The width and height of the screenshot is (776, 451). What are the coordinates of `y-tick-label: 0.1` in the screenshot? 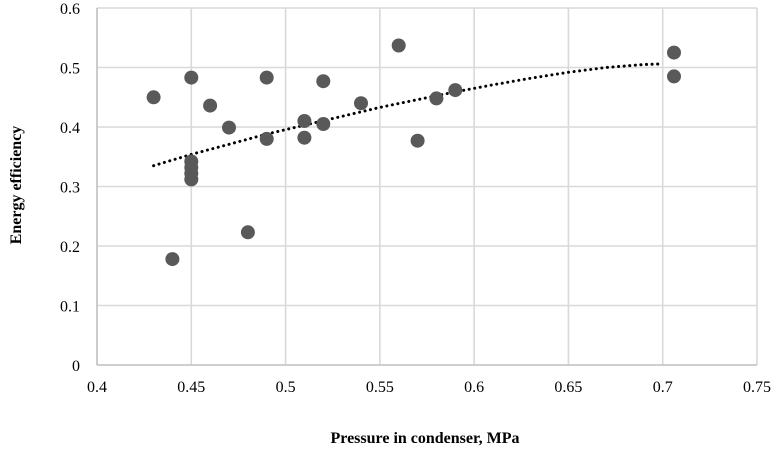 It's located at (70, 307).